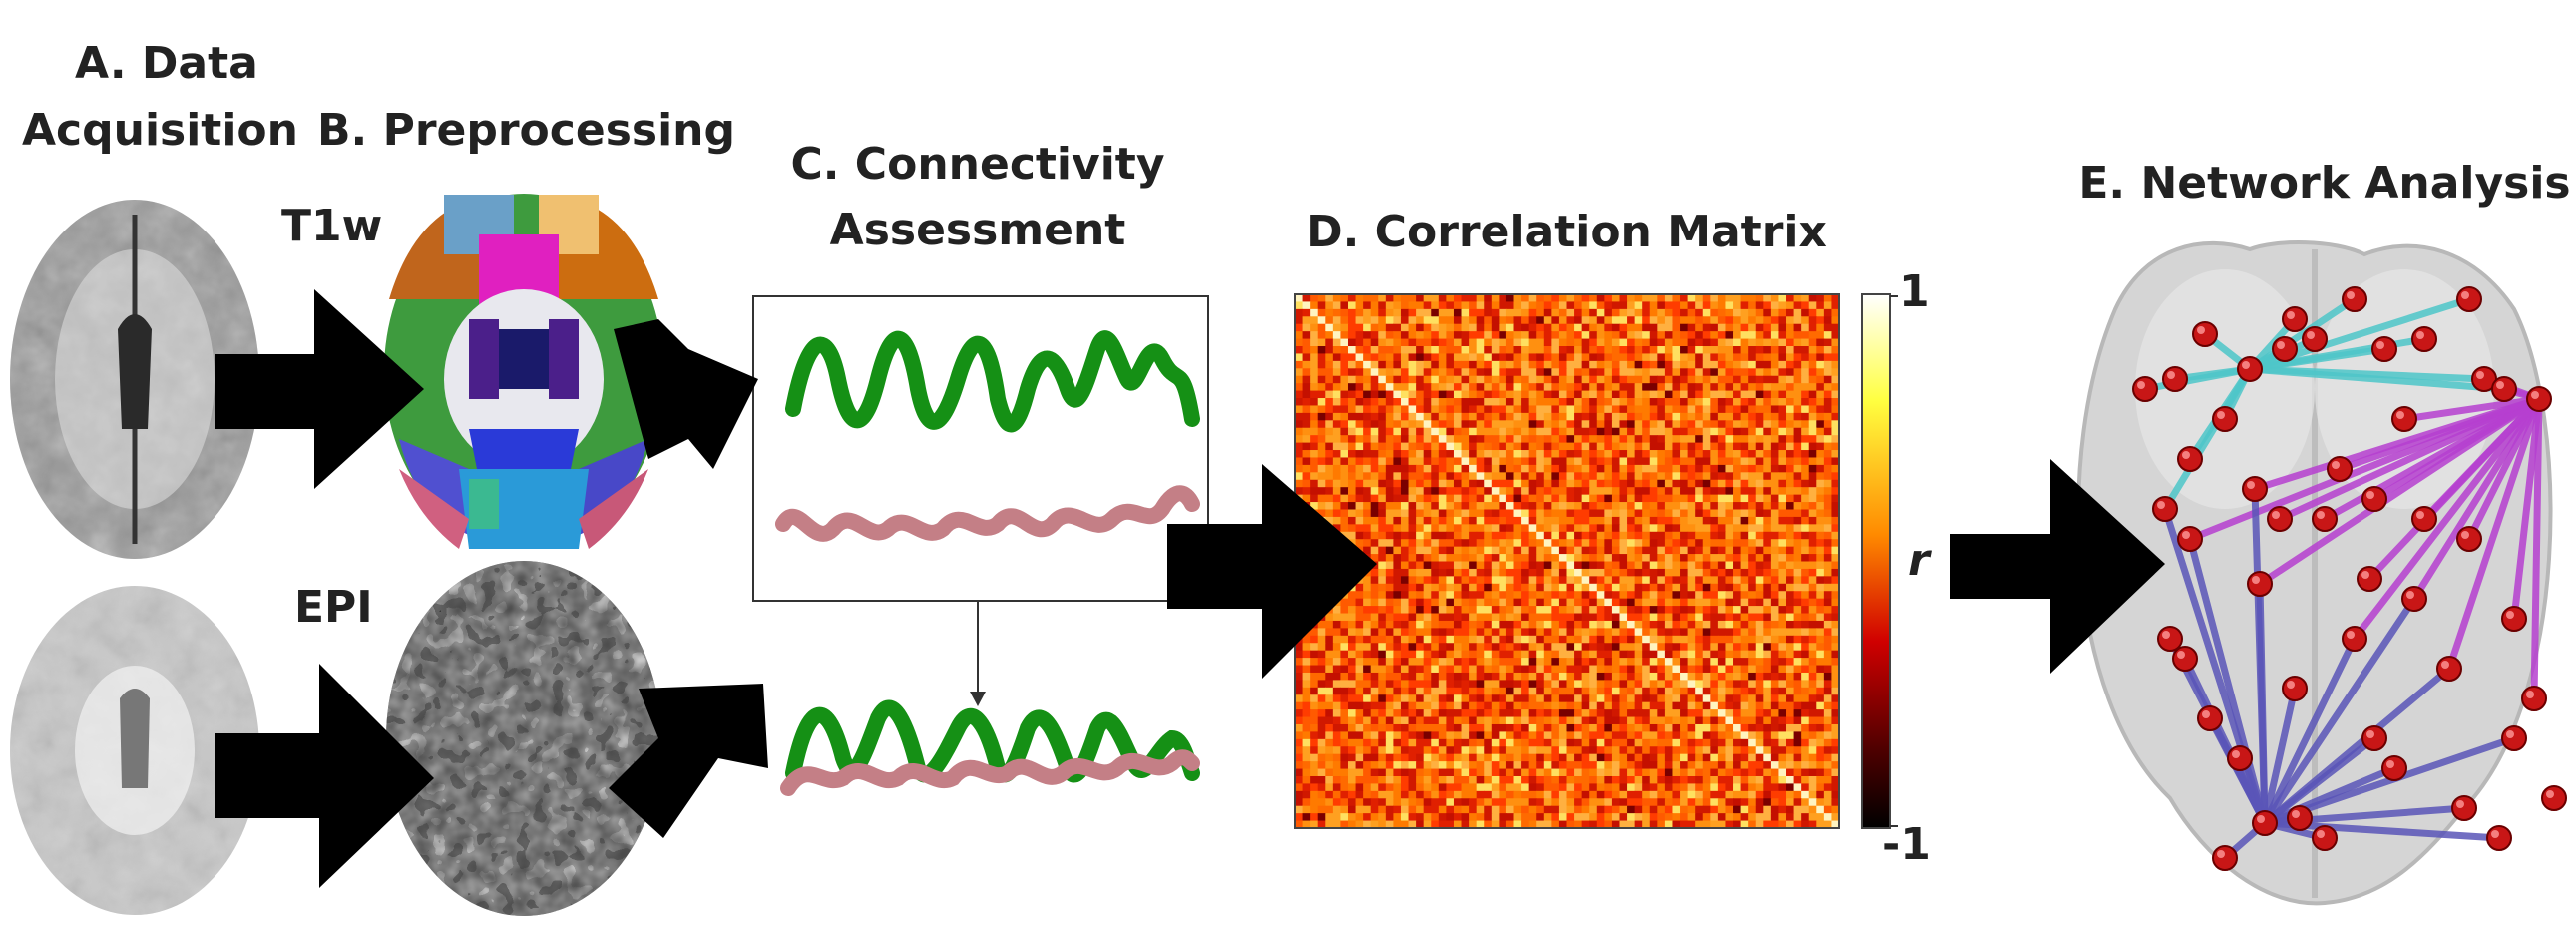 The height and width of the screenshot is (926, 2576). What do you see at coordinates (977, 230) in the screenshot?
I see `stage-c-title-line2: Assessment` at bounding box center [977, 230].